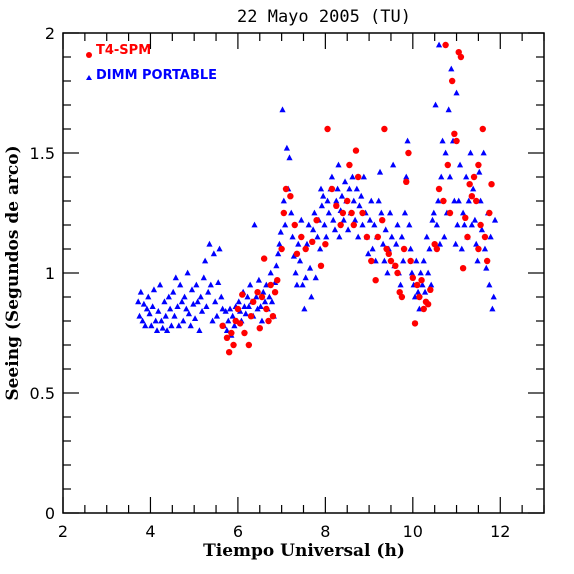  What do you see at coordinates (89, 55) in the screenshot?
I see `legend-marker-t4-spm` at bounding box center [89, 55].